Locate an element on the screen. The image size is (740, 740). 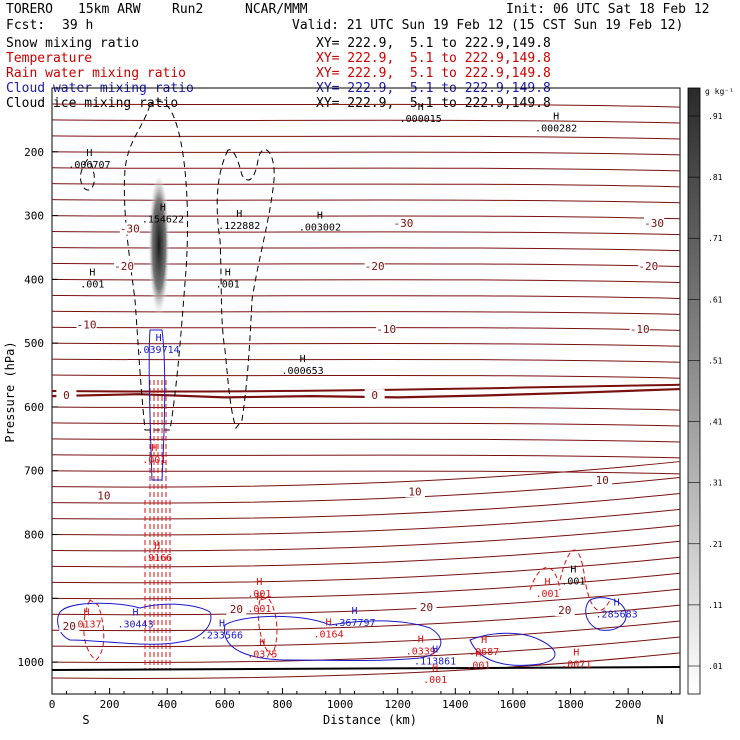
x-tick-label: 0 is located at coordinates (52, 704).